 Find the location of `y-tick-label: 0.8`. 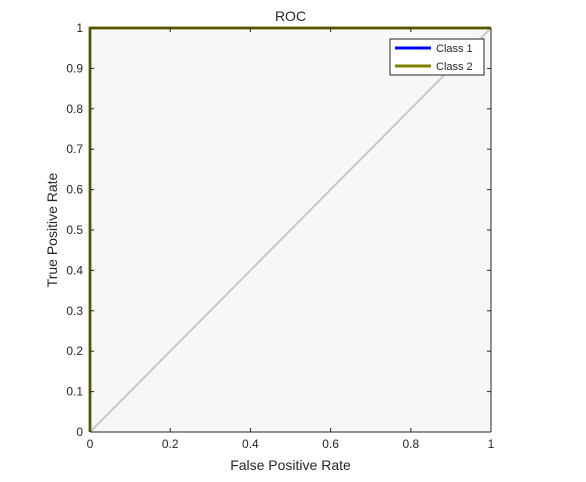

y-tick-label: 0.8 is located at coordinates (74, 109).